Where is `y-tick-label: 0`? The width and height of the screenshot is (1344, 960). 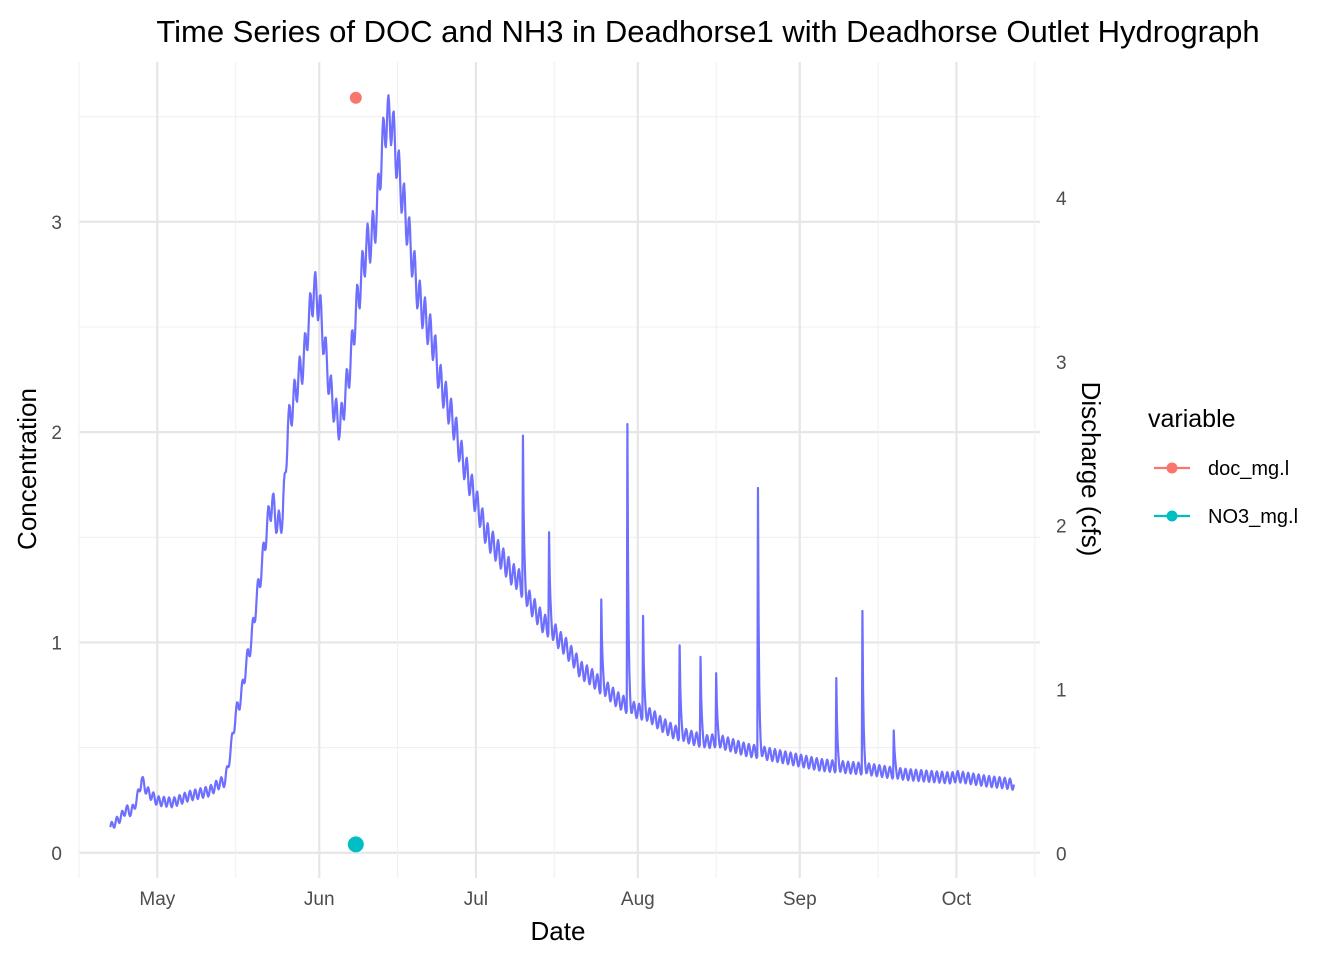 y-tick-label: 0 is located at coordinates (56, 854).